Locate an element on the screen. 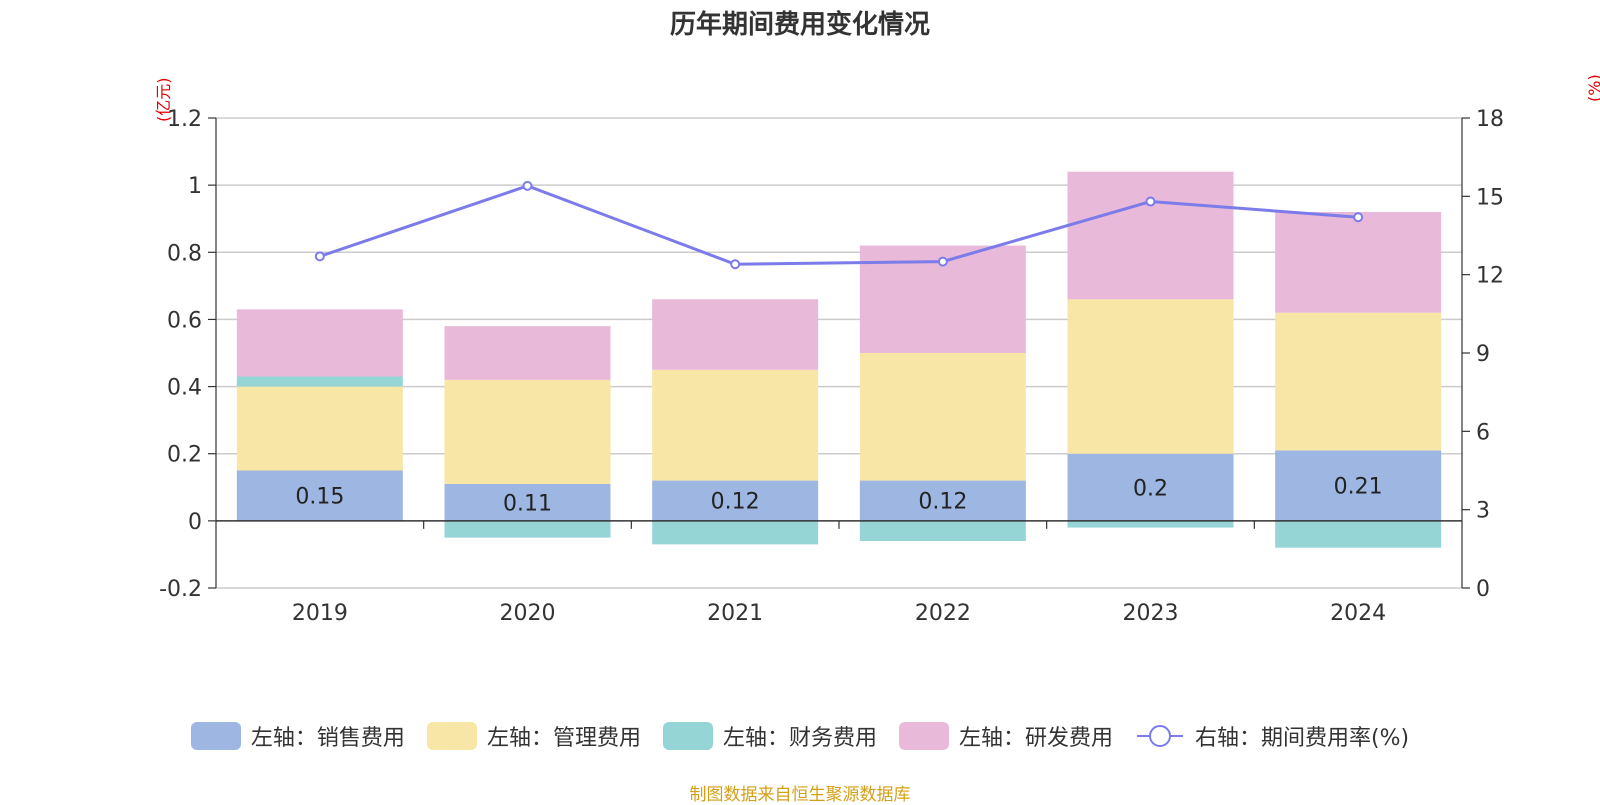 This screenshot has height=805, width=1600. x-tick-label: 2022 is located at coordinates (943, 613).